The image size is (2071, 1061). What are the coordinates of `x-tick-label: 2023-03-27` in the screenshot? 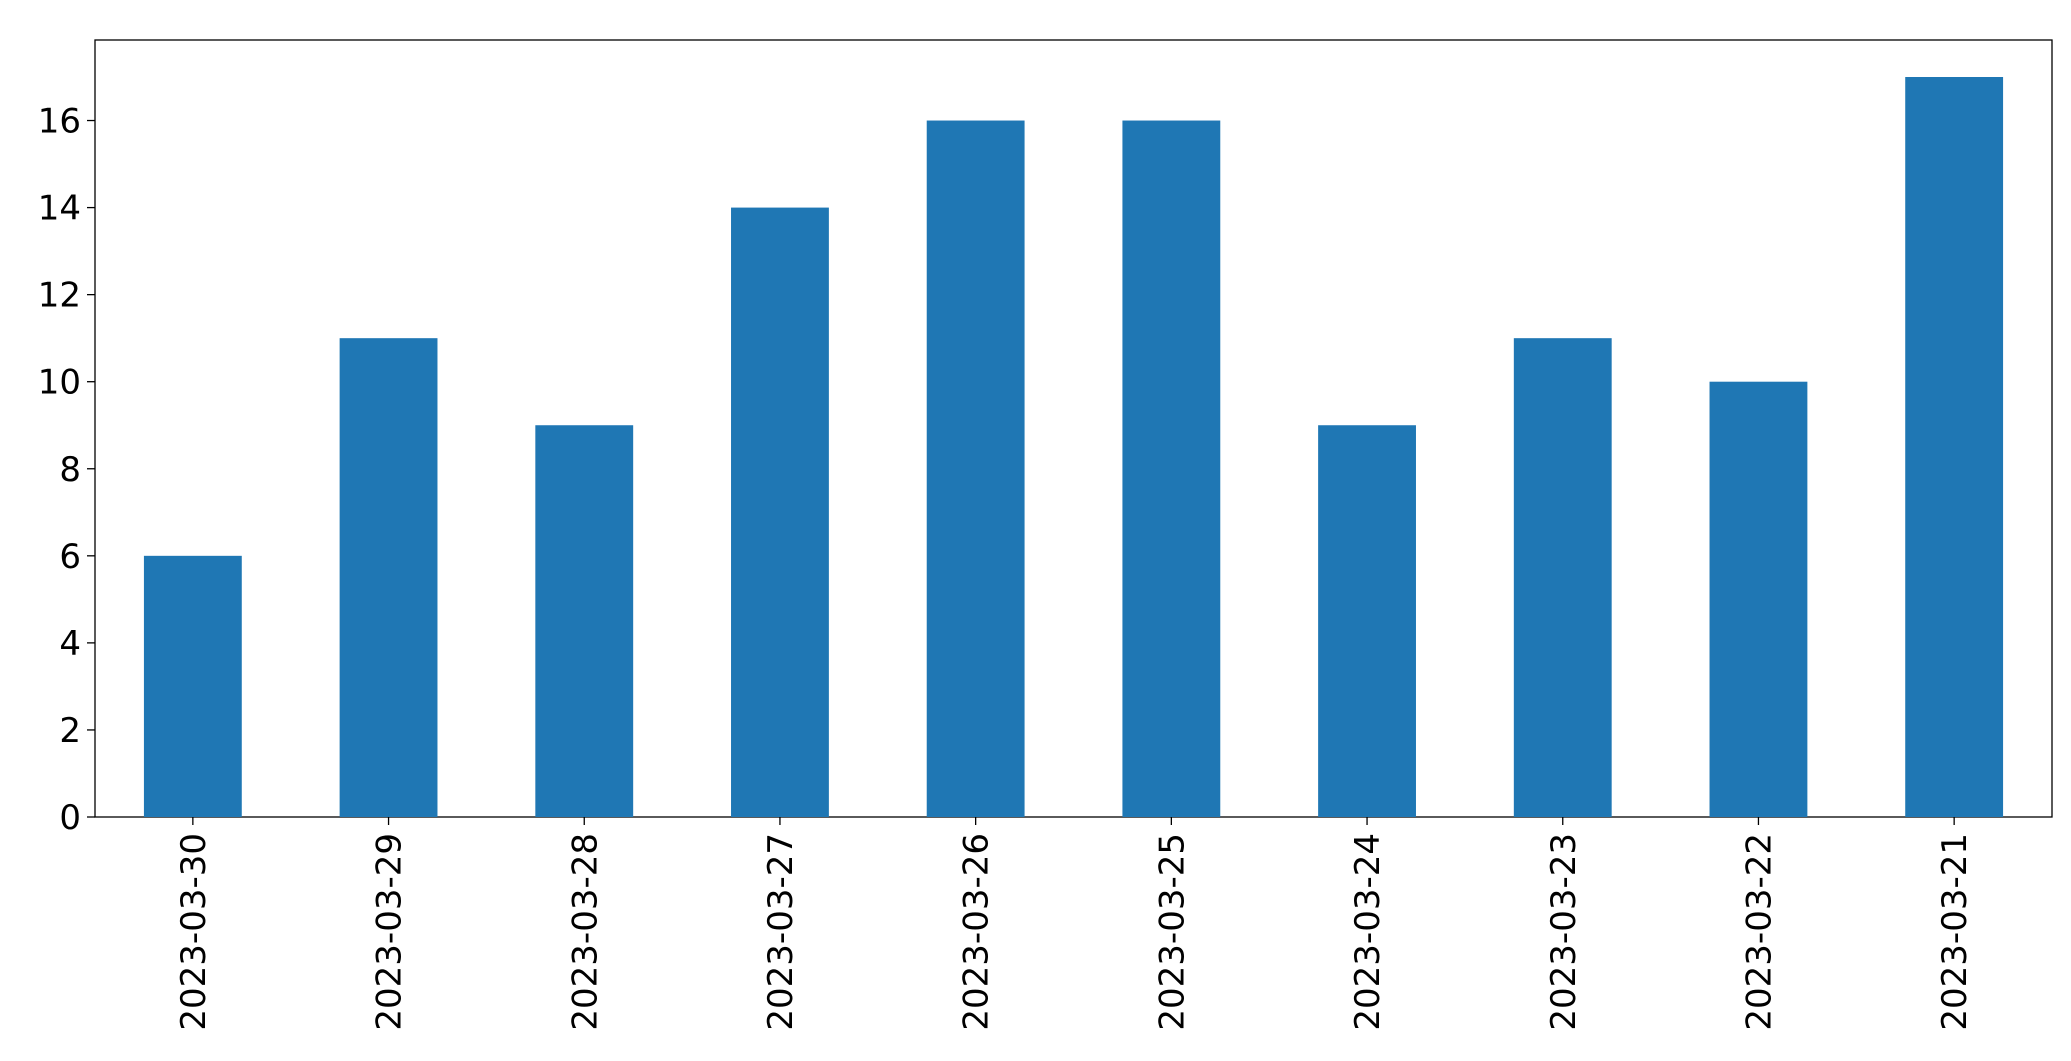 It's located at (781, 932).